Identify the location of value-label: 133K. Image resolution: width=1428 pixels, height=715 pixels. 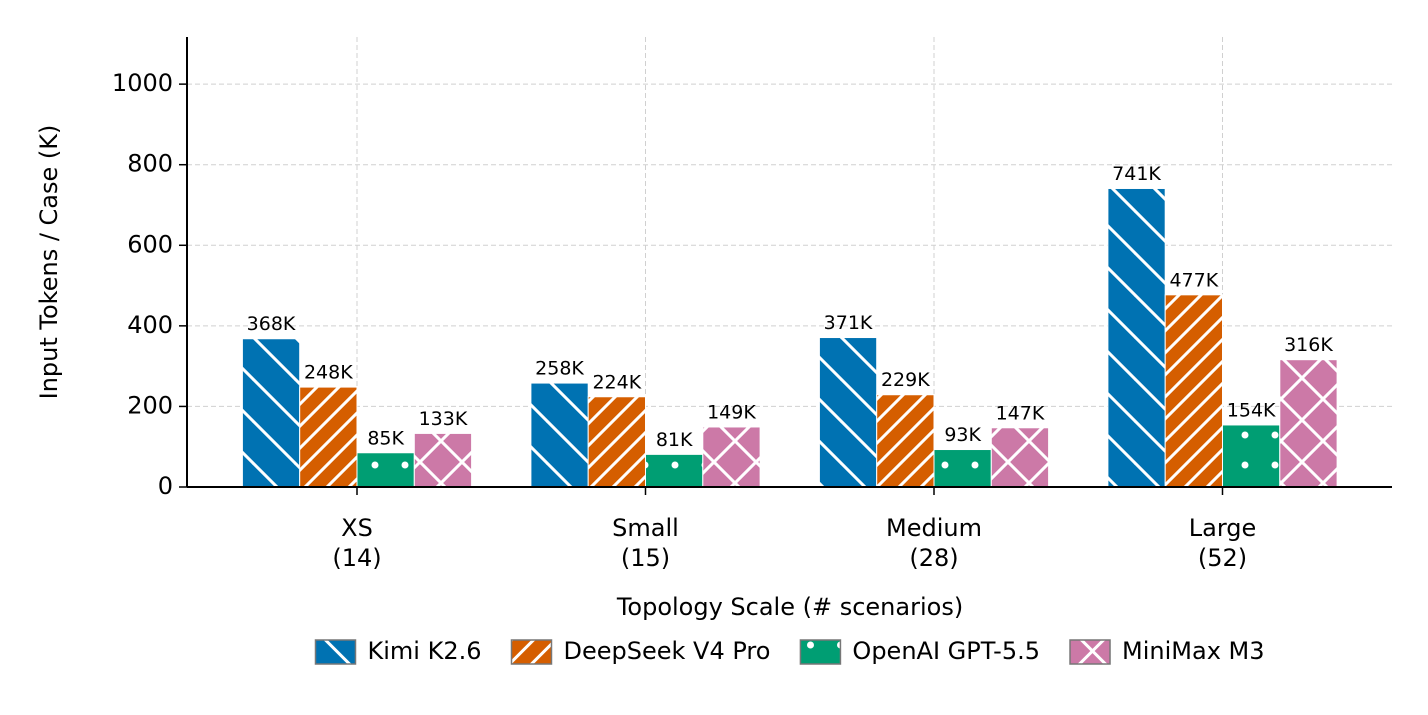
(443, 419).